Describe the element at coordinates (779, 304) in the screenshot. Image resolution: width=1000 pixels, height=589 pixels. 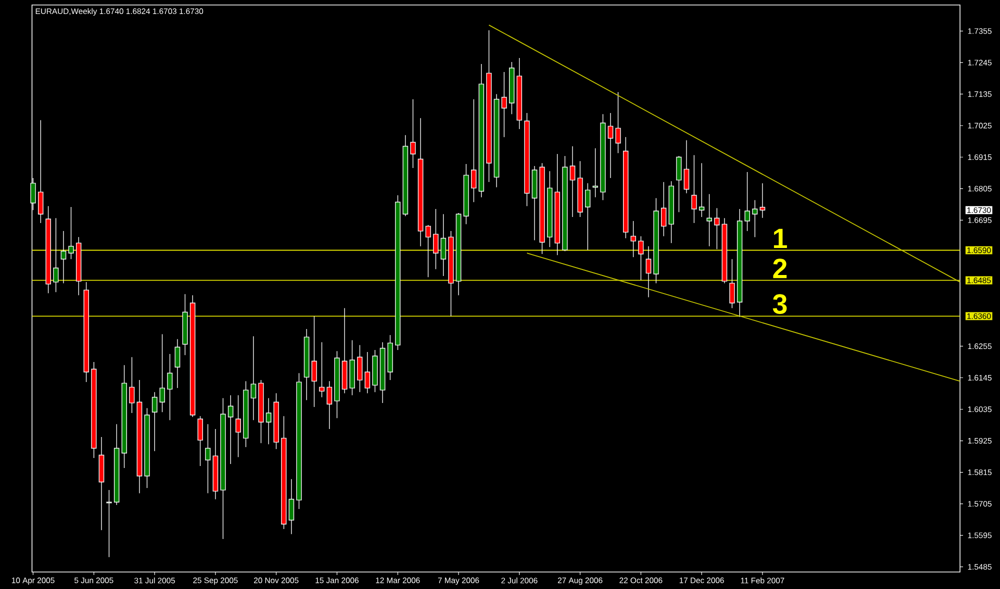
I see `annotation: 3` at that location.